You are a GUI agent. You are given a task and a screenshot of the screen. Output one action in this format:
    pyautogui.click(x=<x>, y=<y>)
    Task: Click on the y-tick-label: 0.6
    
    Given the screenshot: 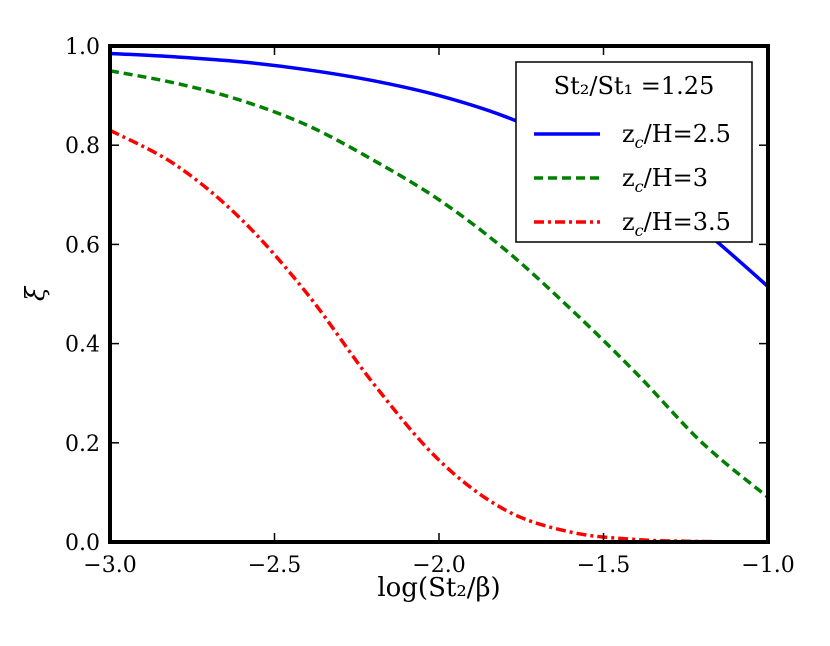 What is the action you would take?
    pyautogui.click(x=82, y=245)
    